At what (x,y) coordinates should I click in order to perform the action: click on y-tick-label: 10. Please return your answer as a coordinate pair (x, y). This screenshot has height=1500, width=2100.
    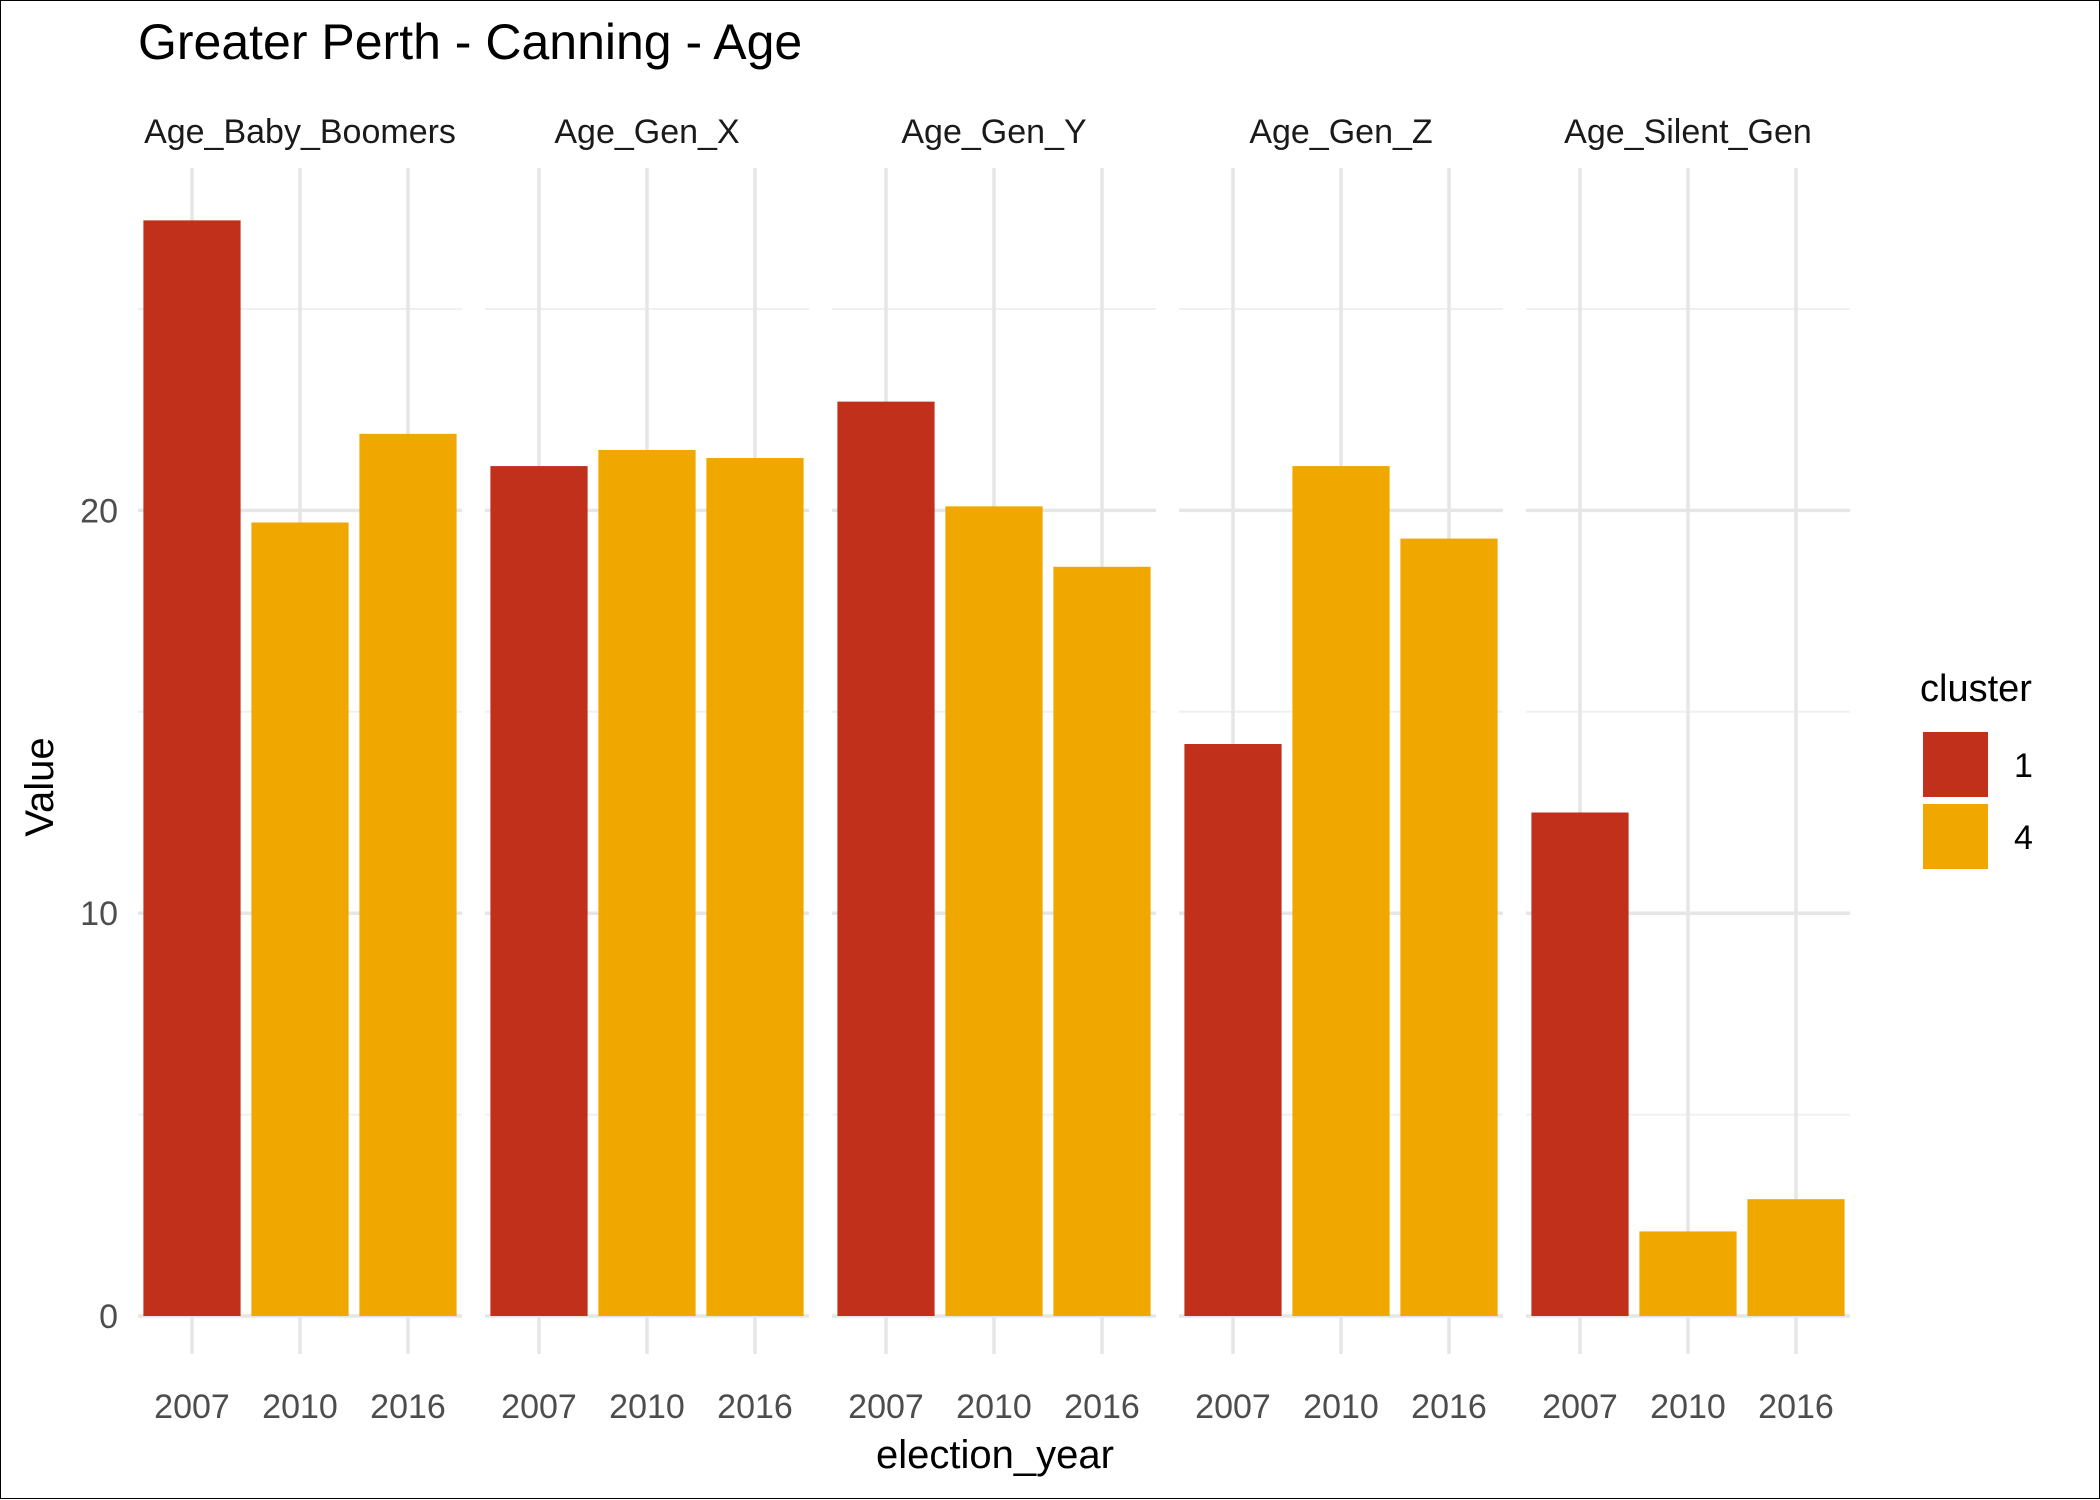
    Looking at the image, I should click on (99, 914).